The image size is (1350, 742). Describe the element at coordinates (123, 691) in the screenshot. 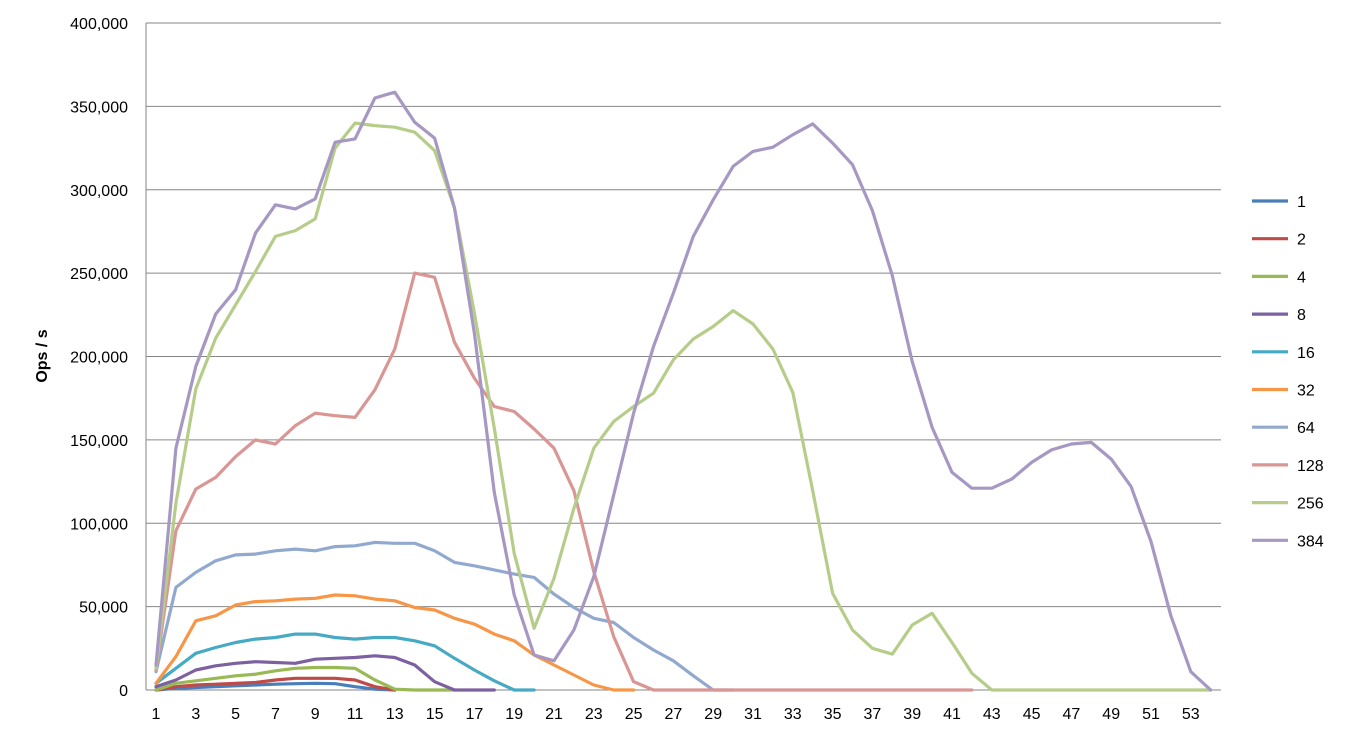

I see `y-tick-label: 0` at that location.